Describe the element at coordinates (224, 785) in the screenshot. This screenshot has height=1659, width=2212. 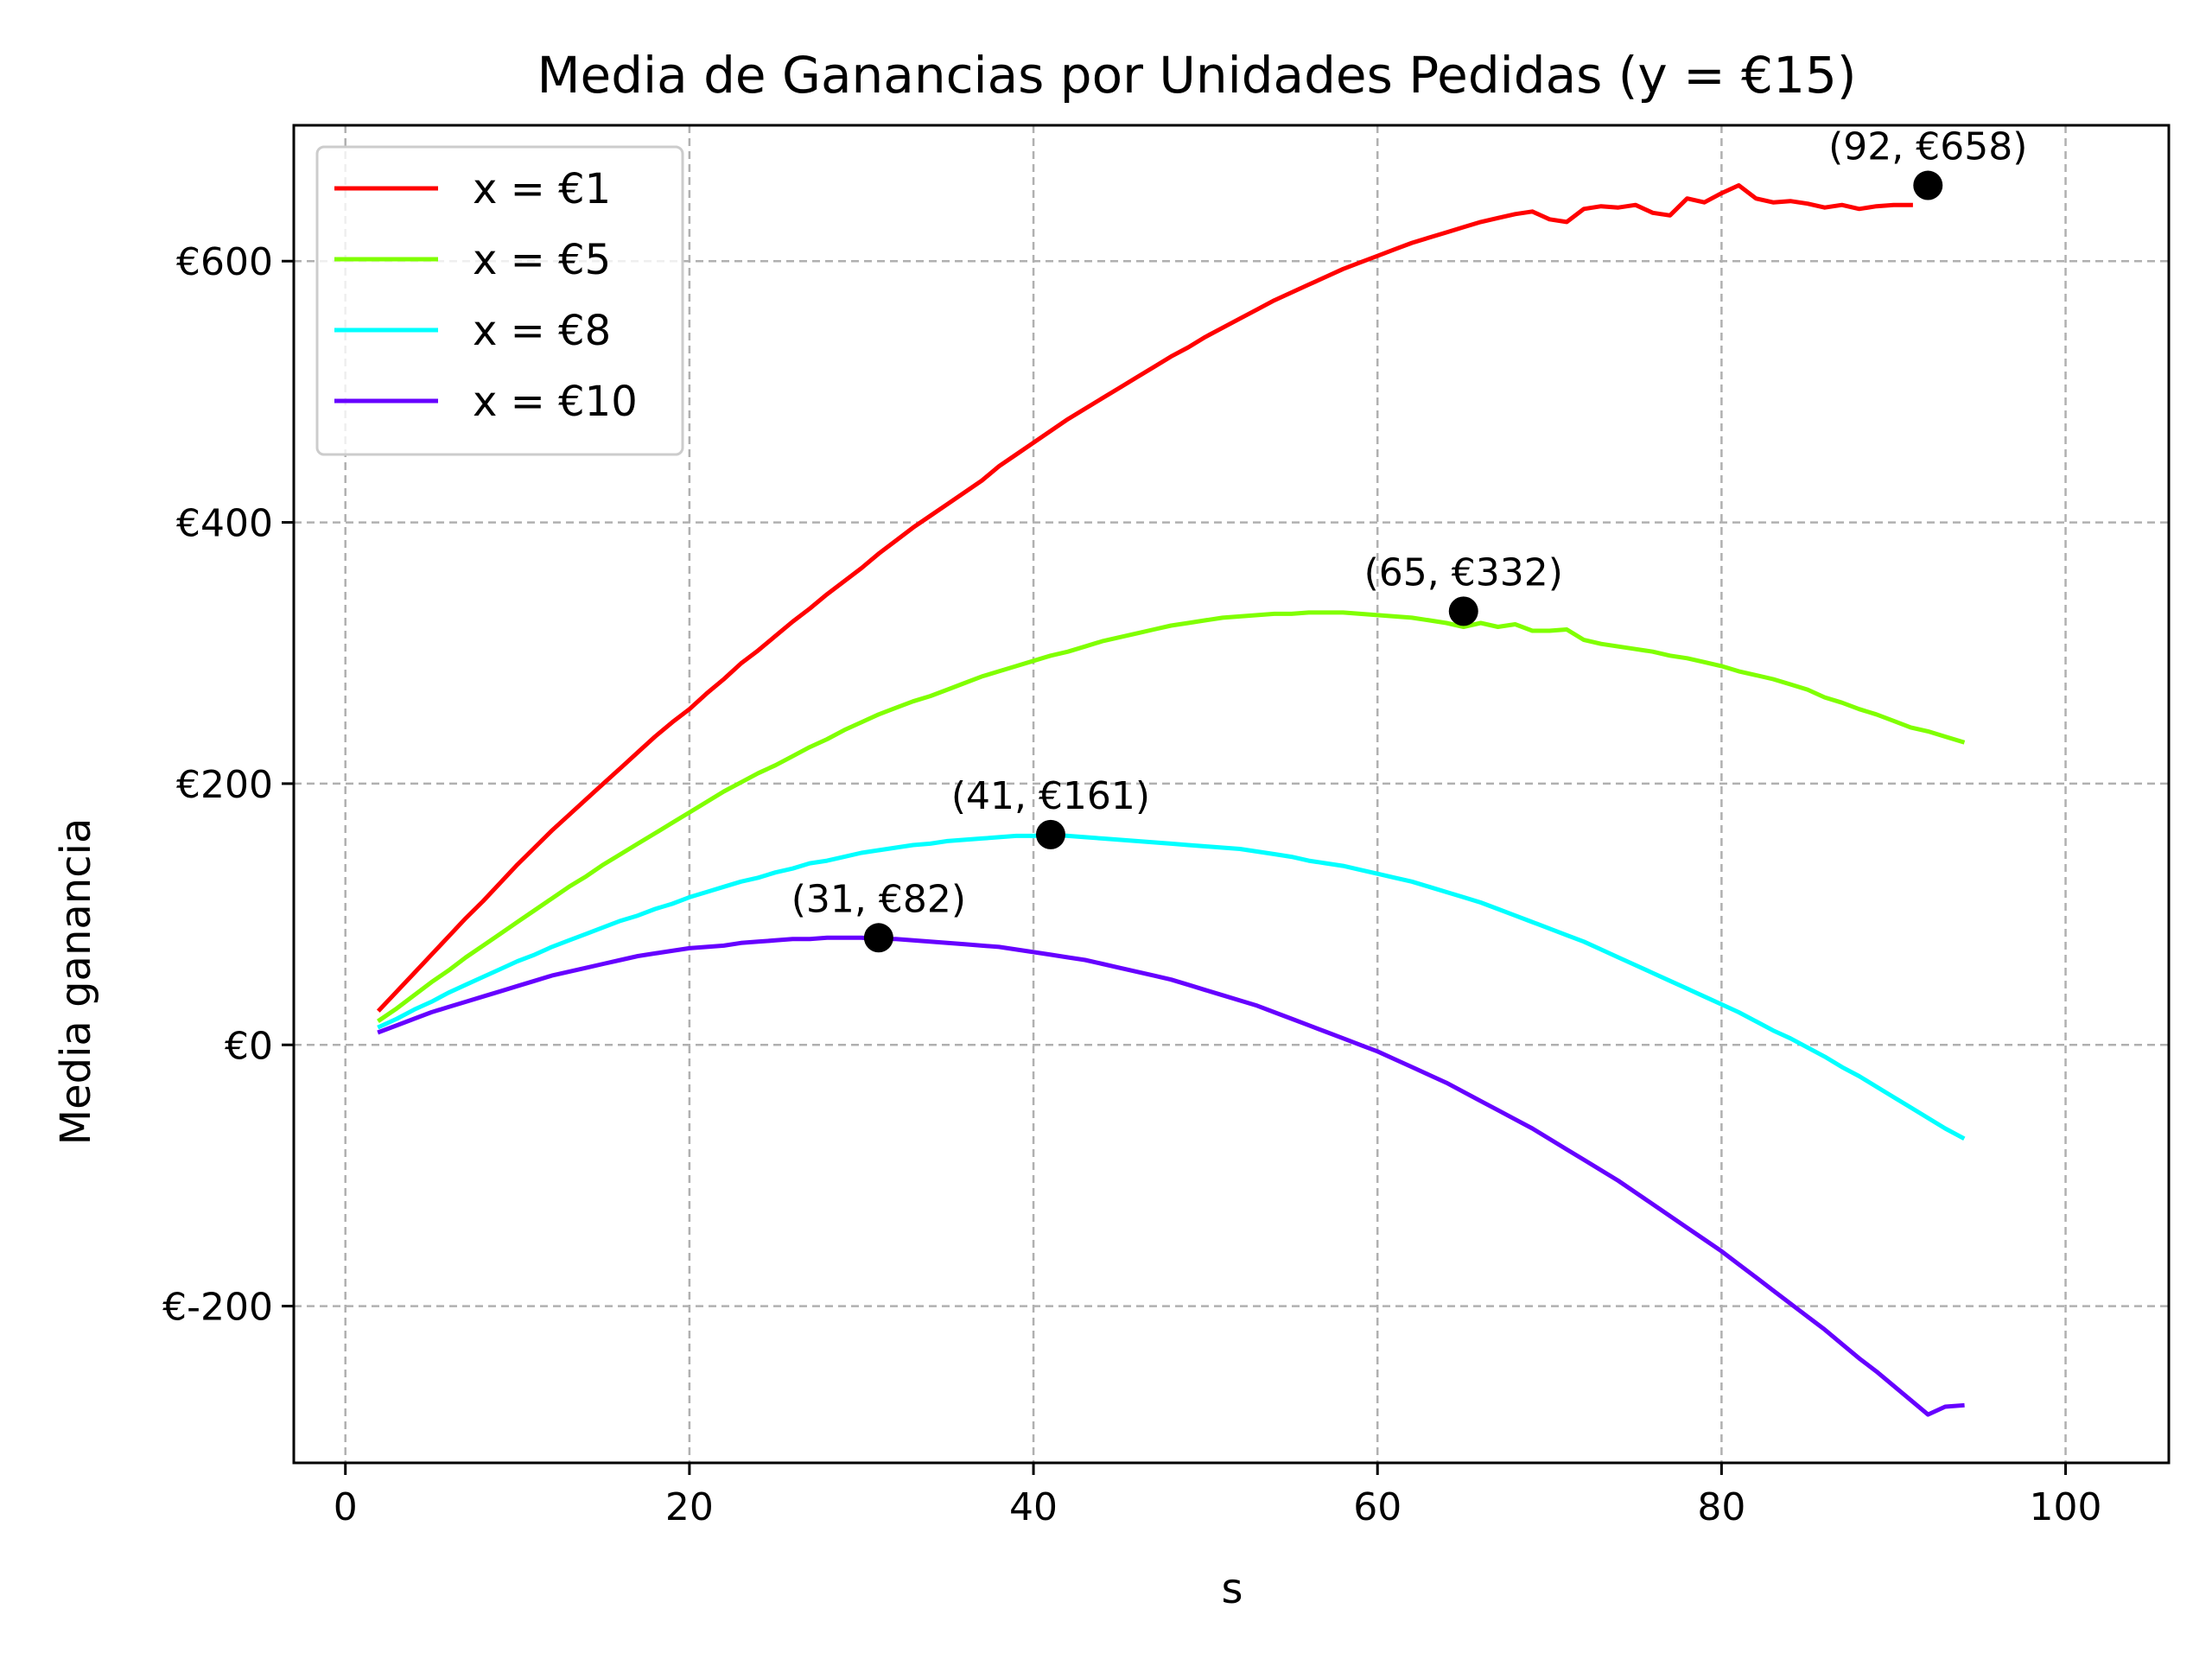
I see `y-tick-label: €200` at that location.